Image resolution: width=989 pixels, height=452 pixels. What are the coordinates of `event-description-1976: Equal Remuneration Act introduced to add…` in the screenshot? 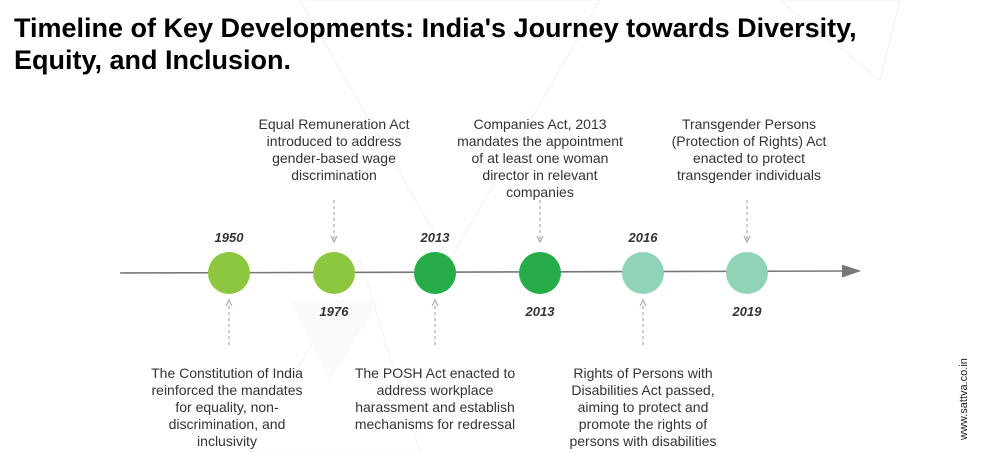 It's located at (334, 149).